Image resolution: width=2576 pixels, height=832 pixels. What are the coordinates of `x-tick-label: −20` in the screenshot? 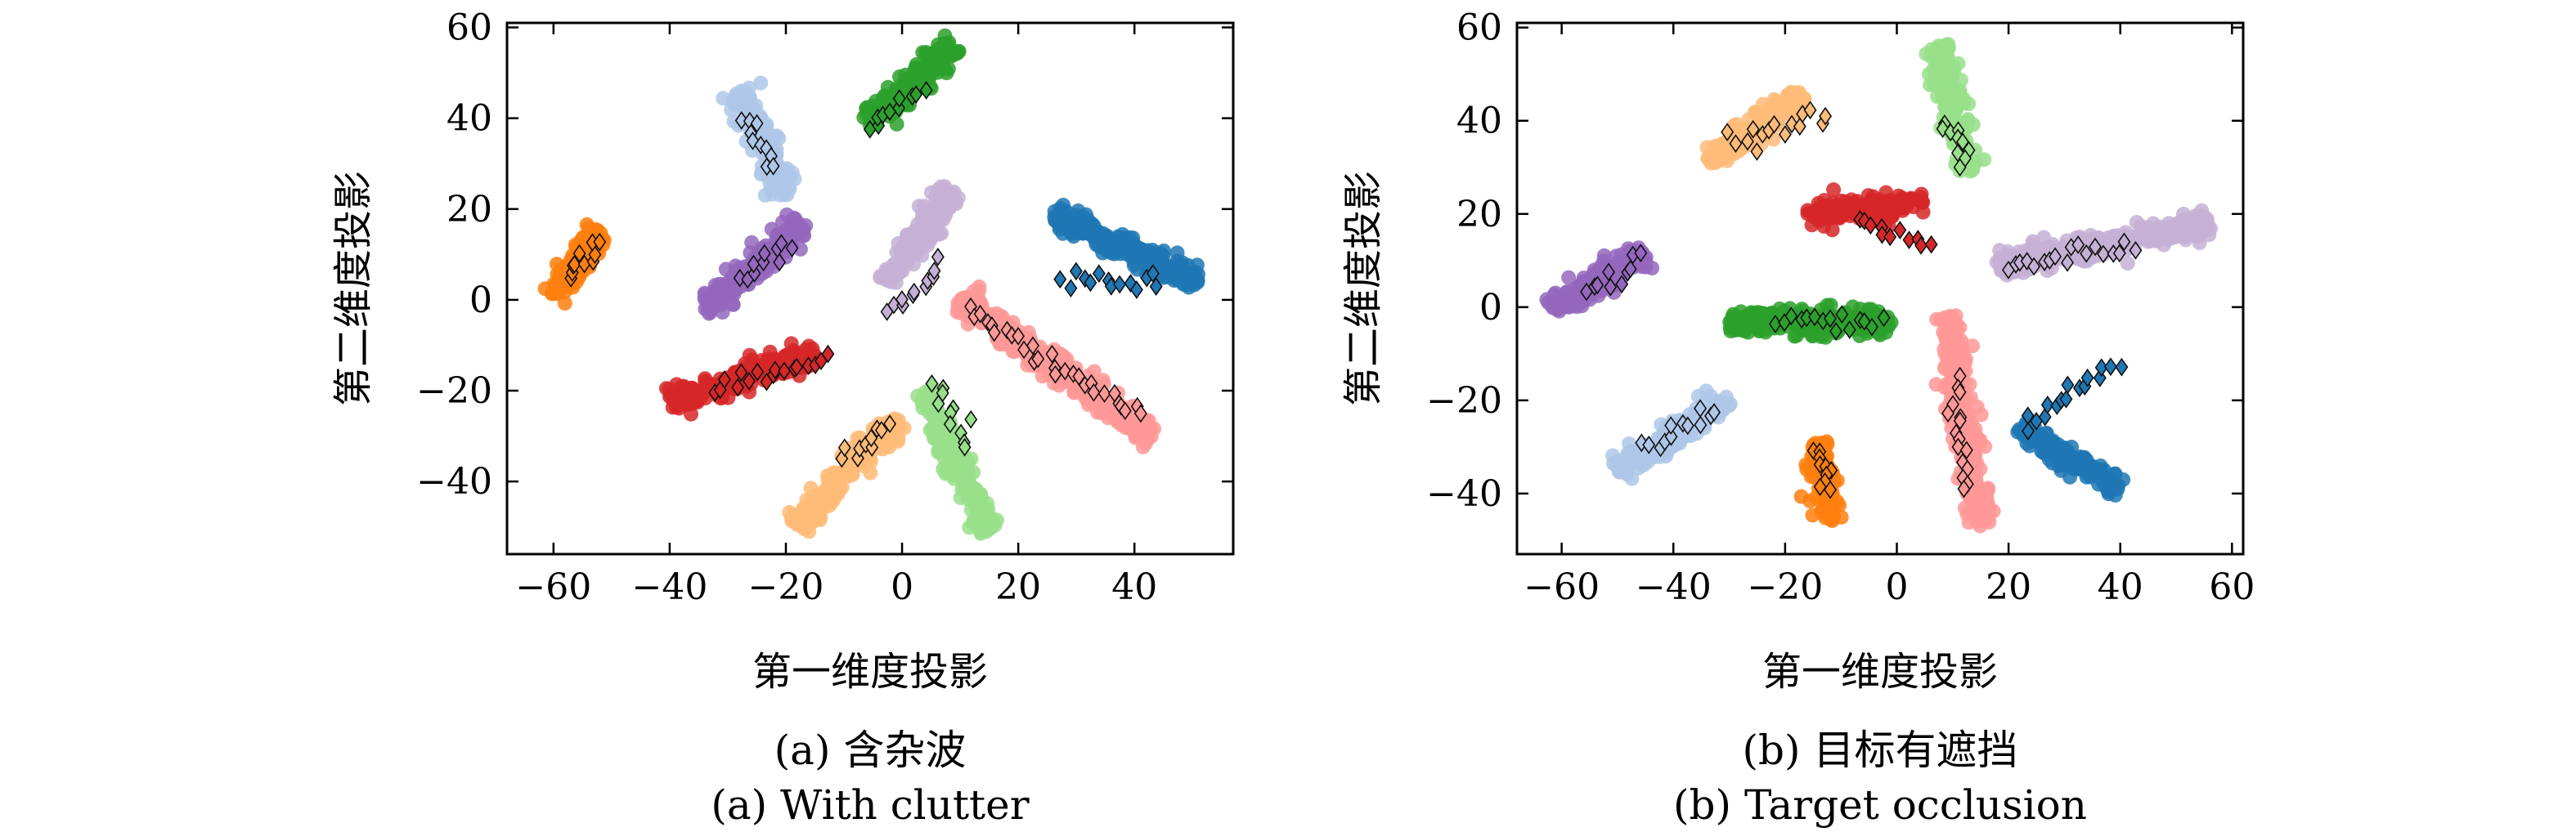 It's located at (1785, 587).